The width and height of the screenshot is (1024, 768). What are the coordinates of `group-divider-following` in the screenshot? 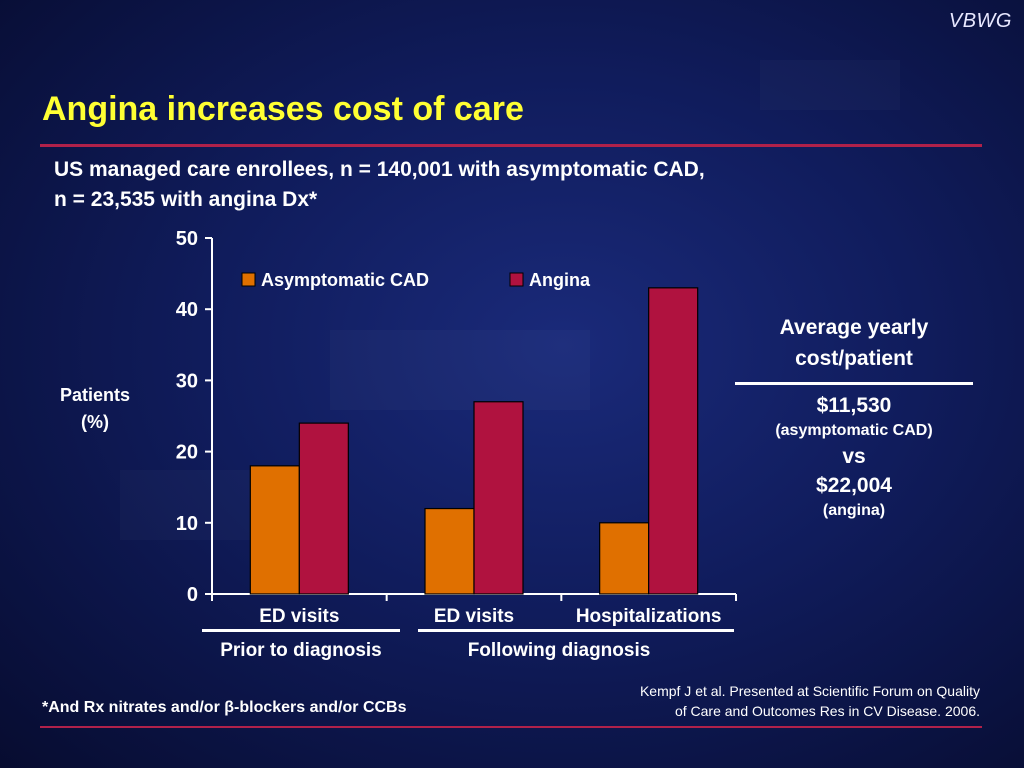 It's located at (576, 630).